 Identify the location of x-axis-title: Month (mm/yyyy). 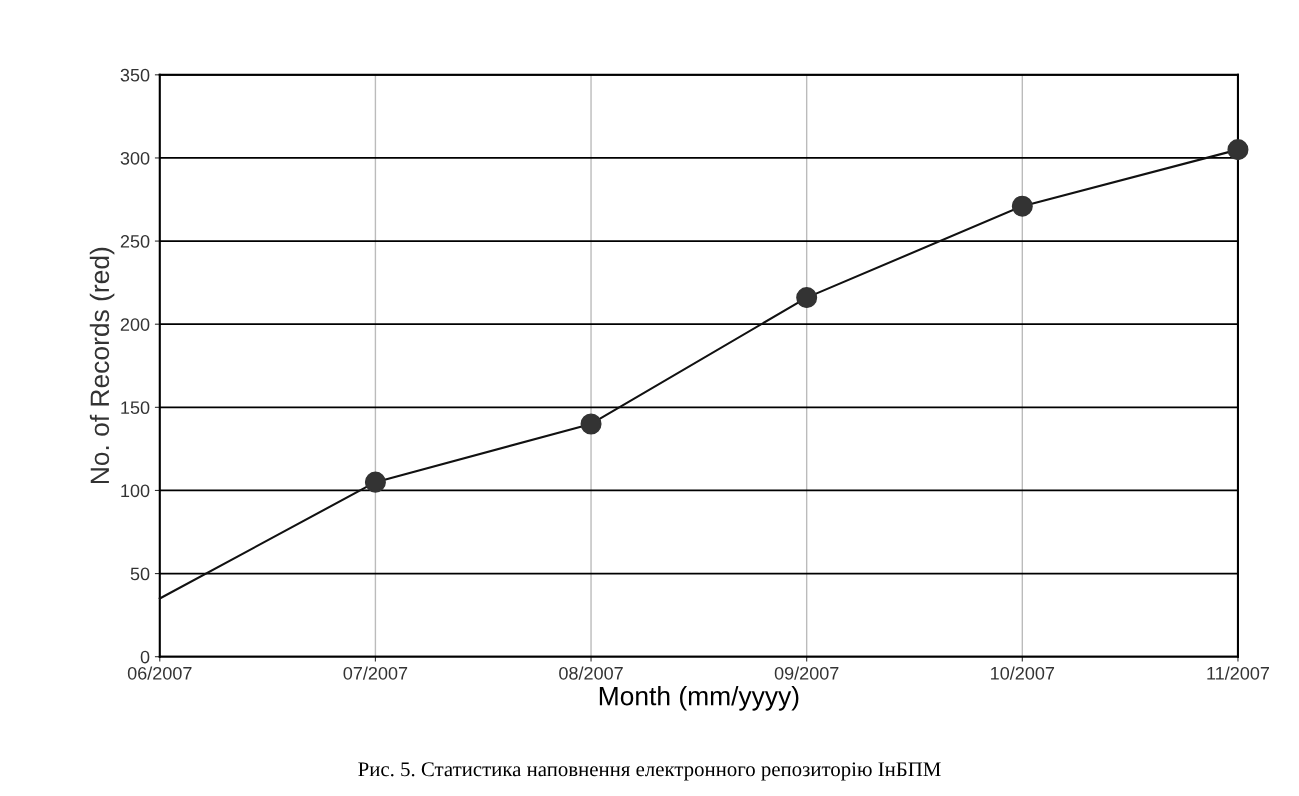
(699, 698).